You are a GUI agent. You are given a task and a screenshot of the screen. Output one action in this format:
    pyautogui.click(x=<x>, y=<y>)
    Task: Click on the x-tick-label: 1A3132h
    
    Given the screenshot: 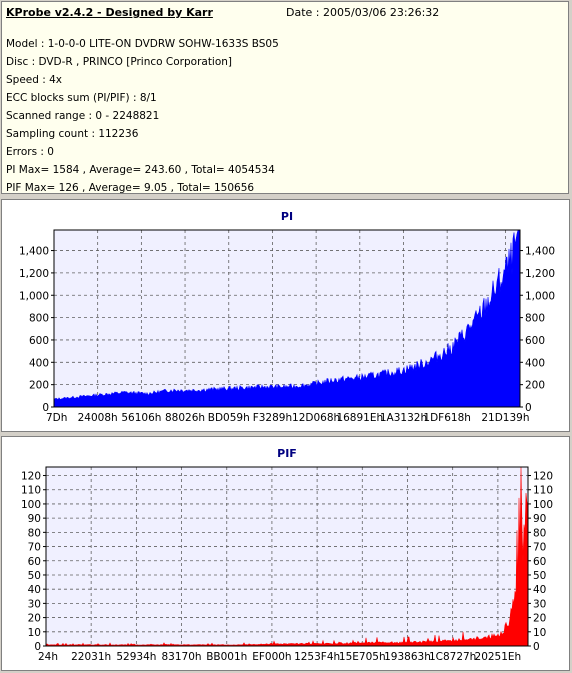 What is the action you would take?
    pyautogui.click(x=403, y=418)
    